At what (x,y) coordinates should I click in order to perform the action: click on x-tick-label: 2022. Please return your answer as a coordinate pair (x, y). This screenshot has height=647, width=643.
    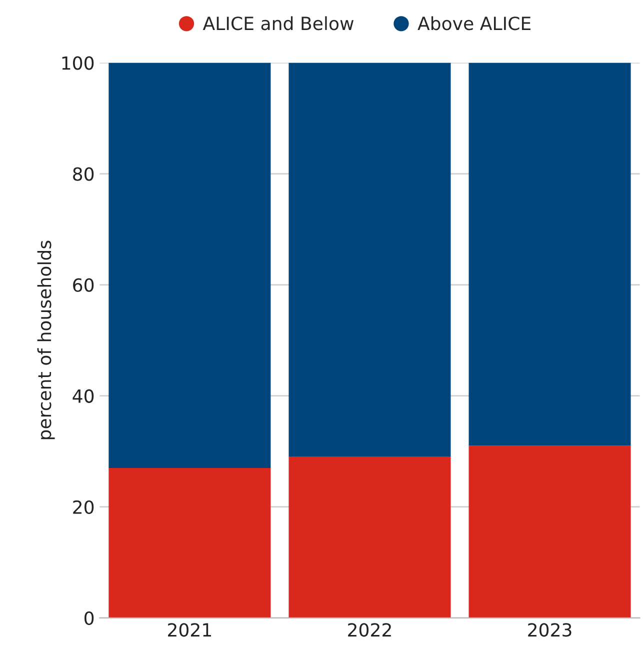
    Looking at the image, I should click on (369, 630).